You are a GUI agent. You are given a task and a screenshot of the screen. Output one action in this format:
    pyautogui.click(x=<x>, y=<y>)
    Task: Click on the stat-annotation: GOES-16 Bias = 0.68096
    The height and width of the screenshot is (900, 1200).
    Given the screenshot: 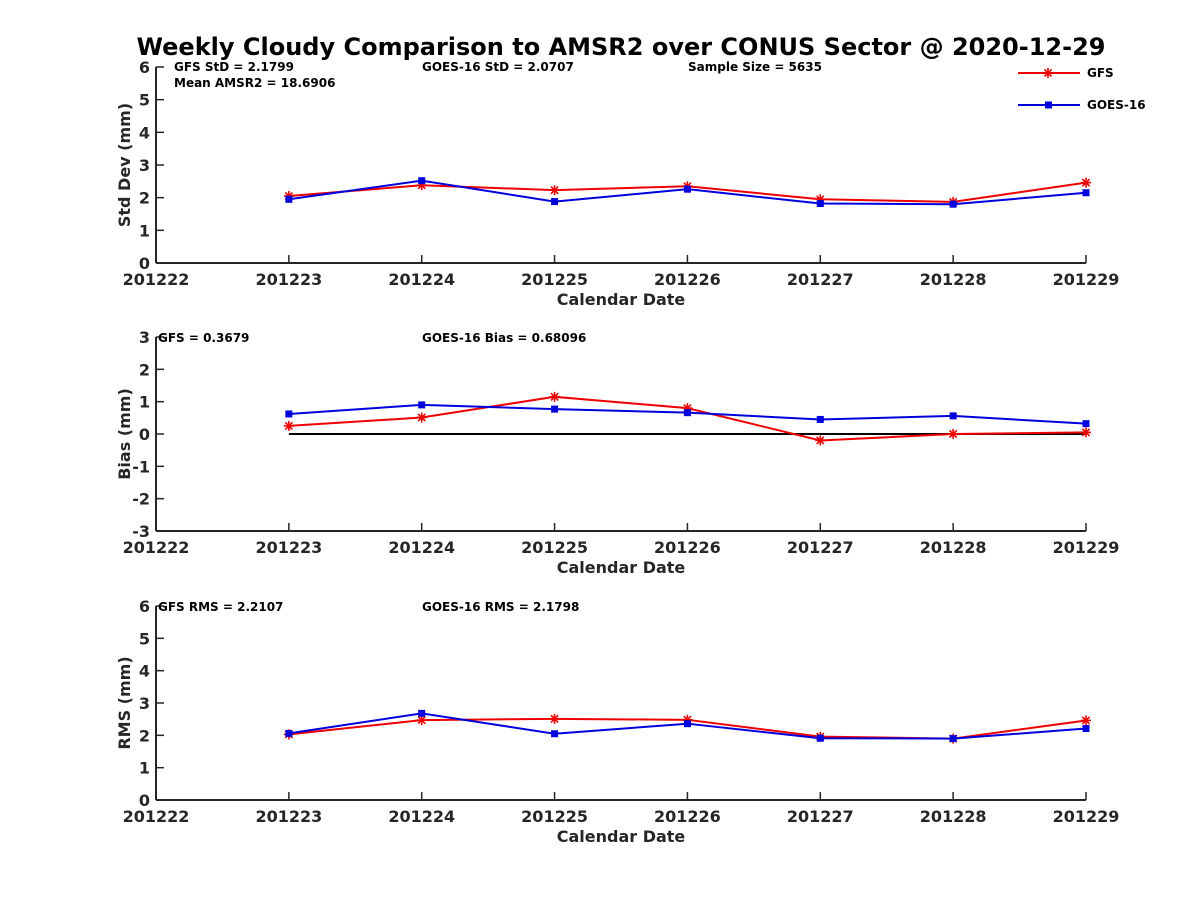 What is the action you would take?
    pyautogui.click(x=504, y=338)
    